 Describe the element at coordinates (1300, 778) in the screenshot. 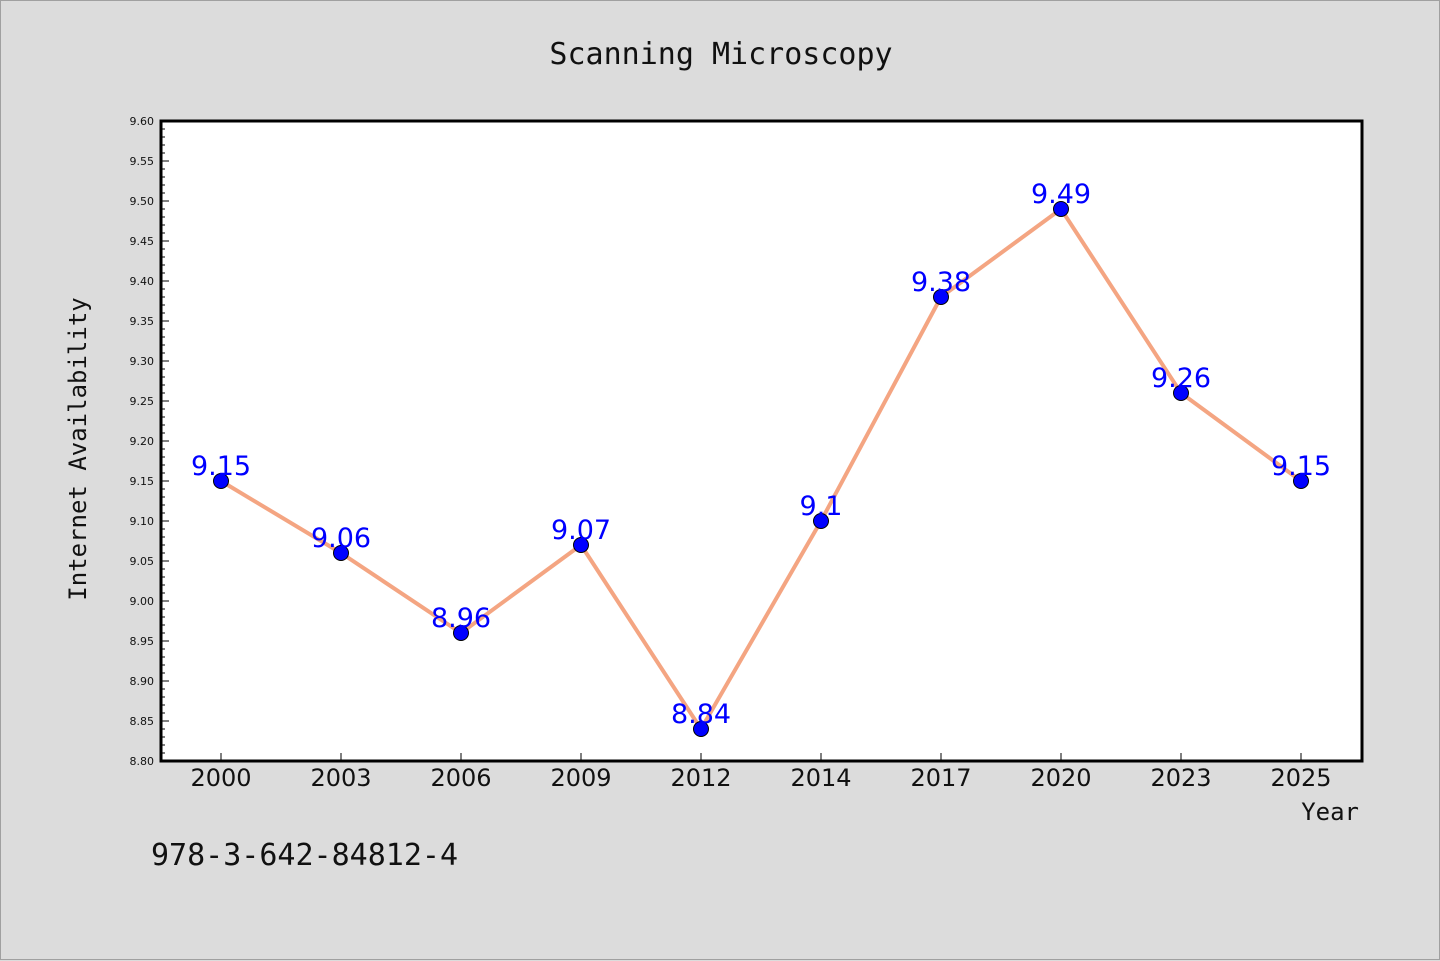

I see `x-tick-label: 2025` at that location.